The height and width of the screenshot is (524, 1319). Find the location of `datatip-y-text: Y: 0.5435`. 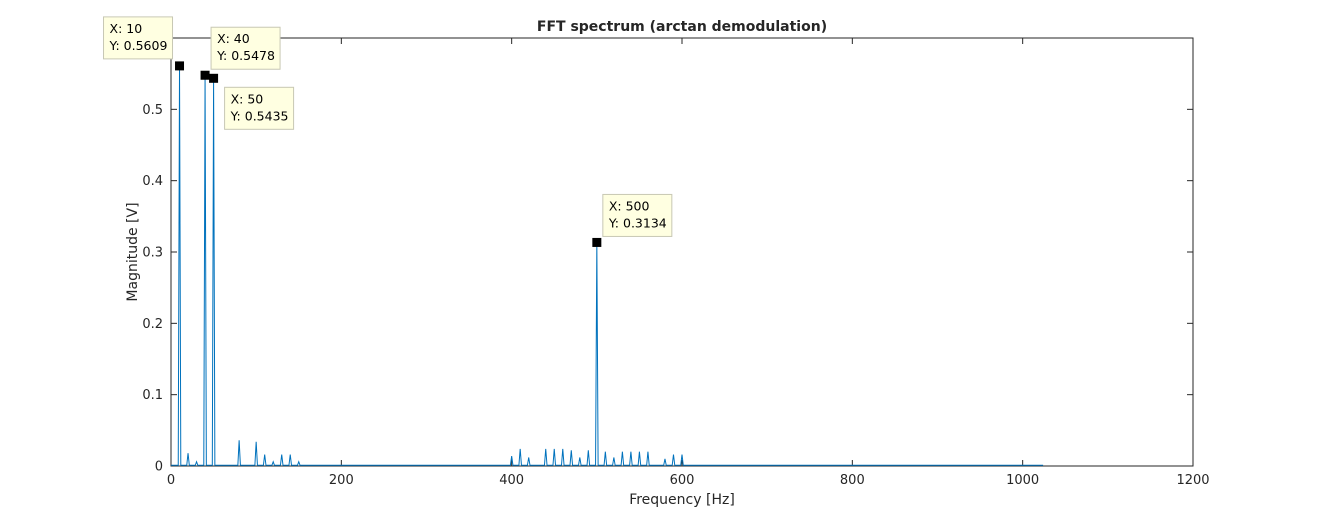

datatip-y-text: Y: 0.5435 is located at coordinates (259, 115).